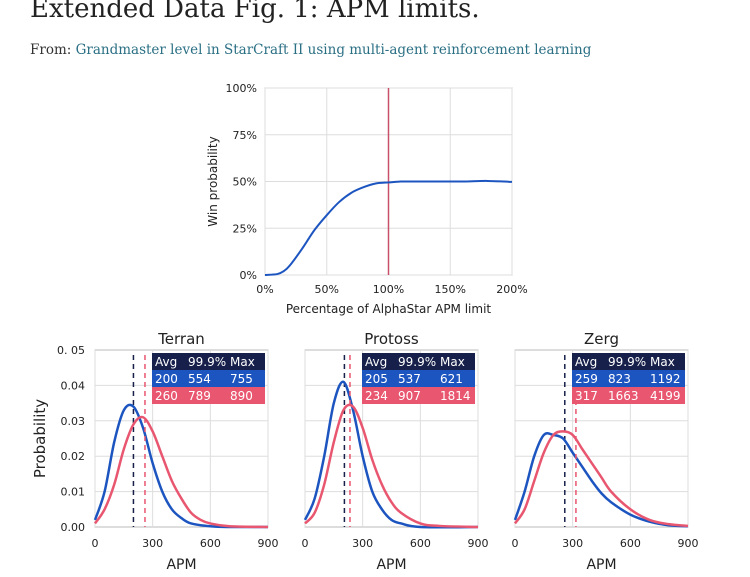 Image resolution: width=750 pixels, height=577 pixels. I want to click on x-axis-label: Percentage of AlphaStar APM limit, so click(389, 309).